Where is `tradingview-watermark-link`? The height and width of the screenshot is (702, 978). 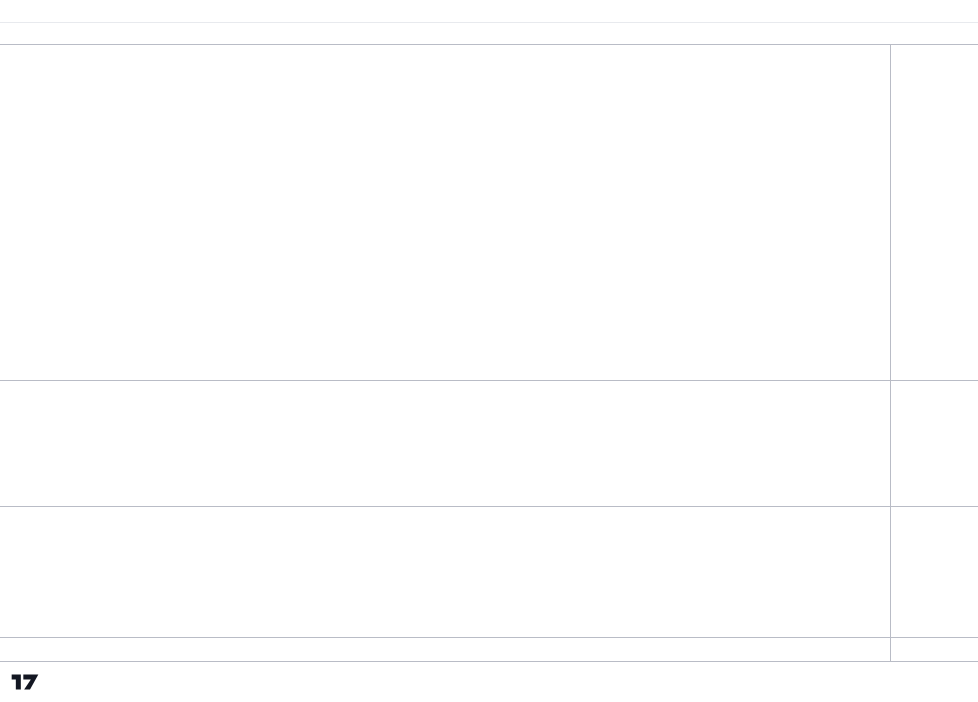 tradingview-watermark-link is located at coordinates (32, 350).